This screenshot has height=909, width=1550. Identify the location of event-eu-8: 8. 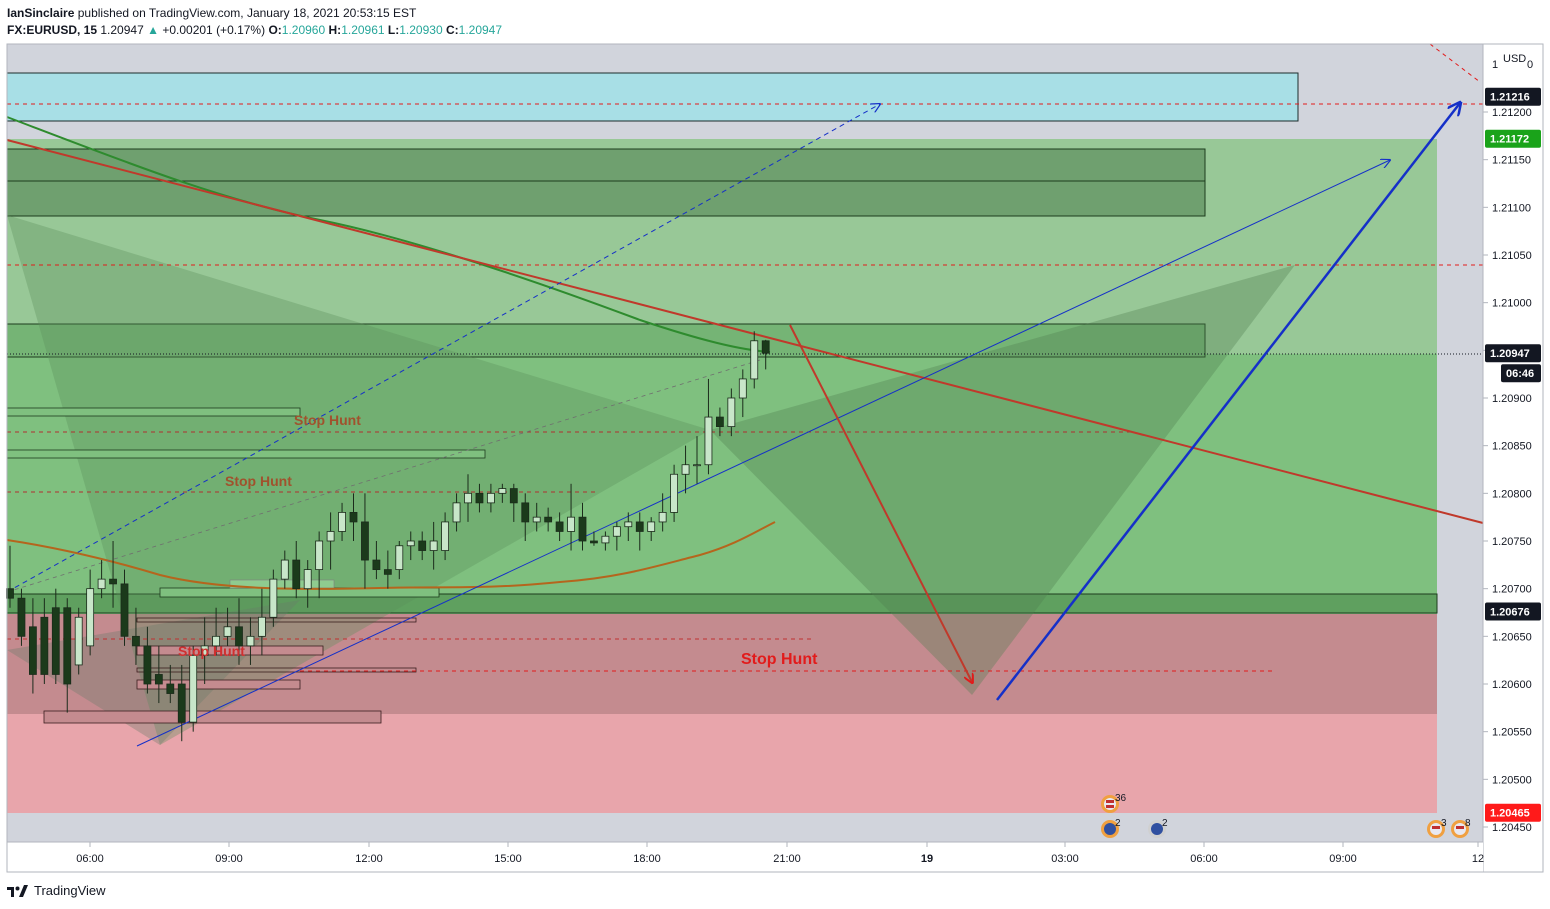
(1461, 828).